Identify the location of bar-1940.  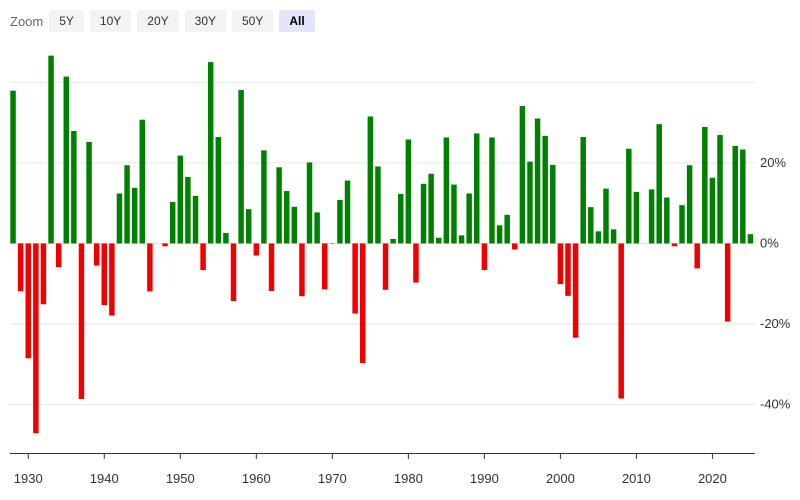
(104, 274).